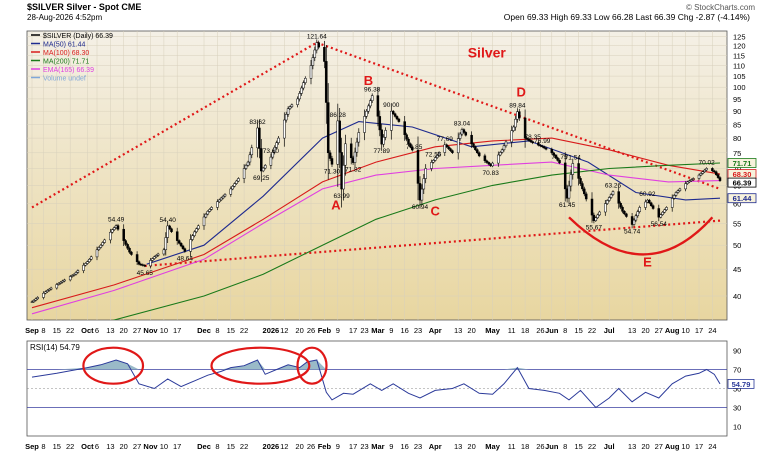  I want to click on x-tick-label: 18, so click(525, 330).